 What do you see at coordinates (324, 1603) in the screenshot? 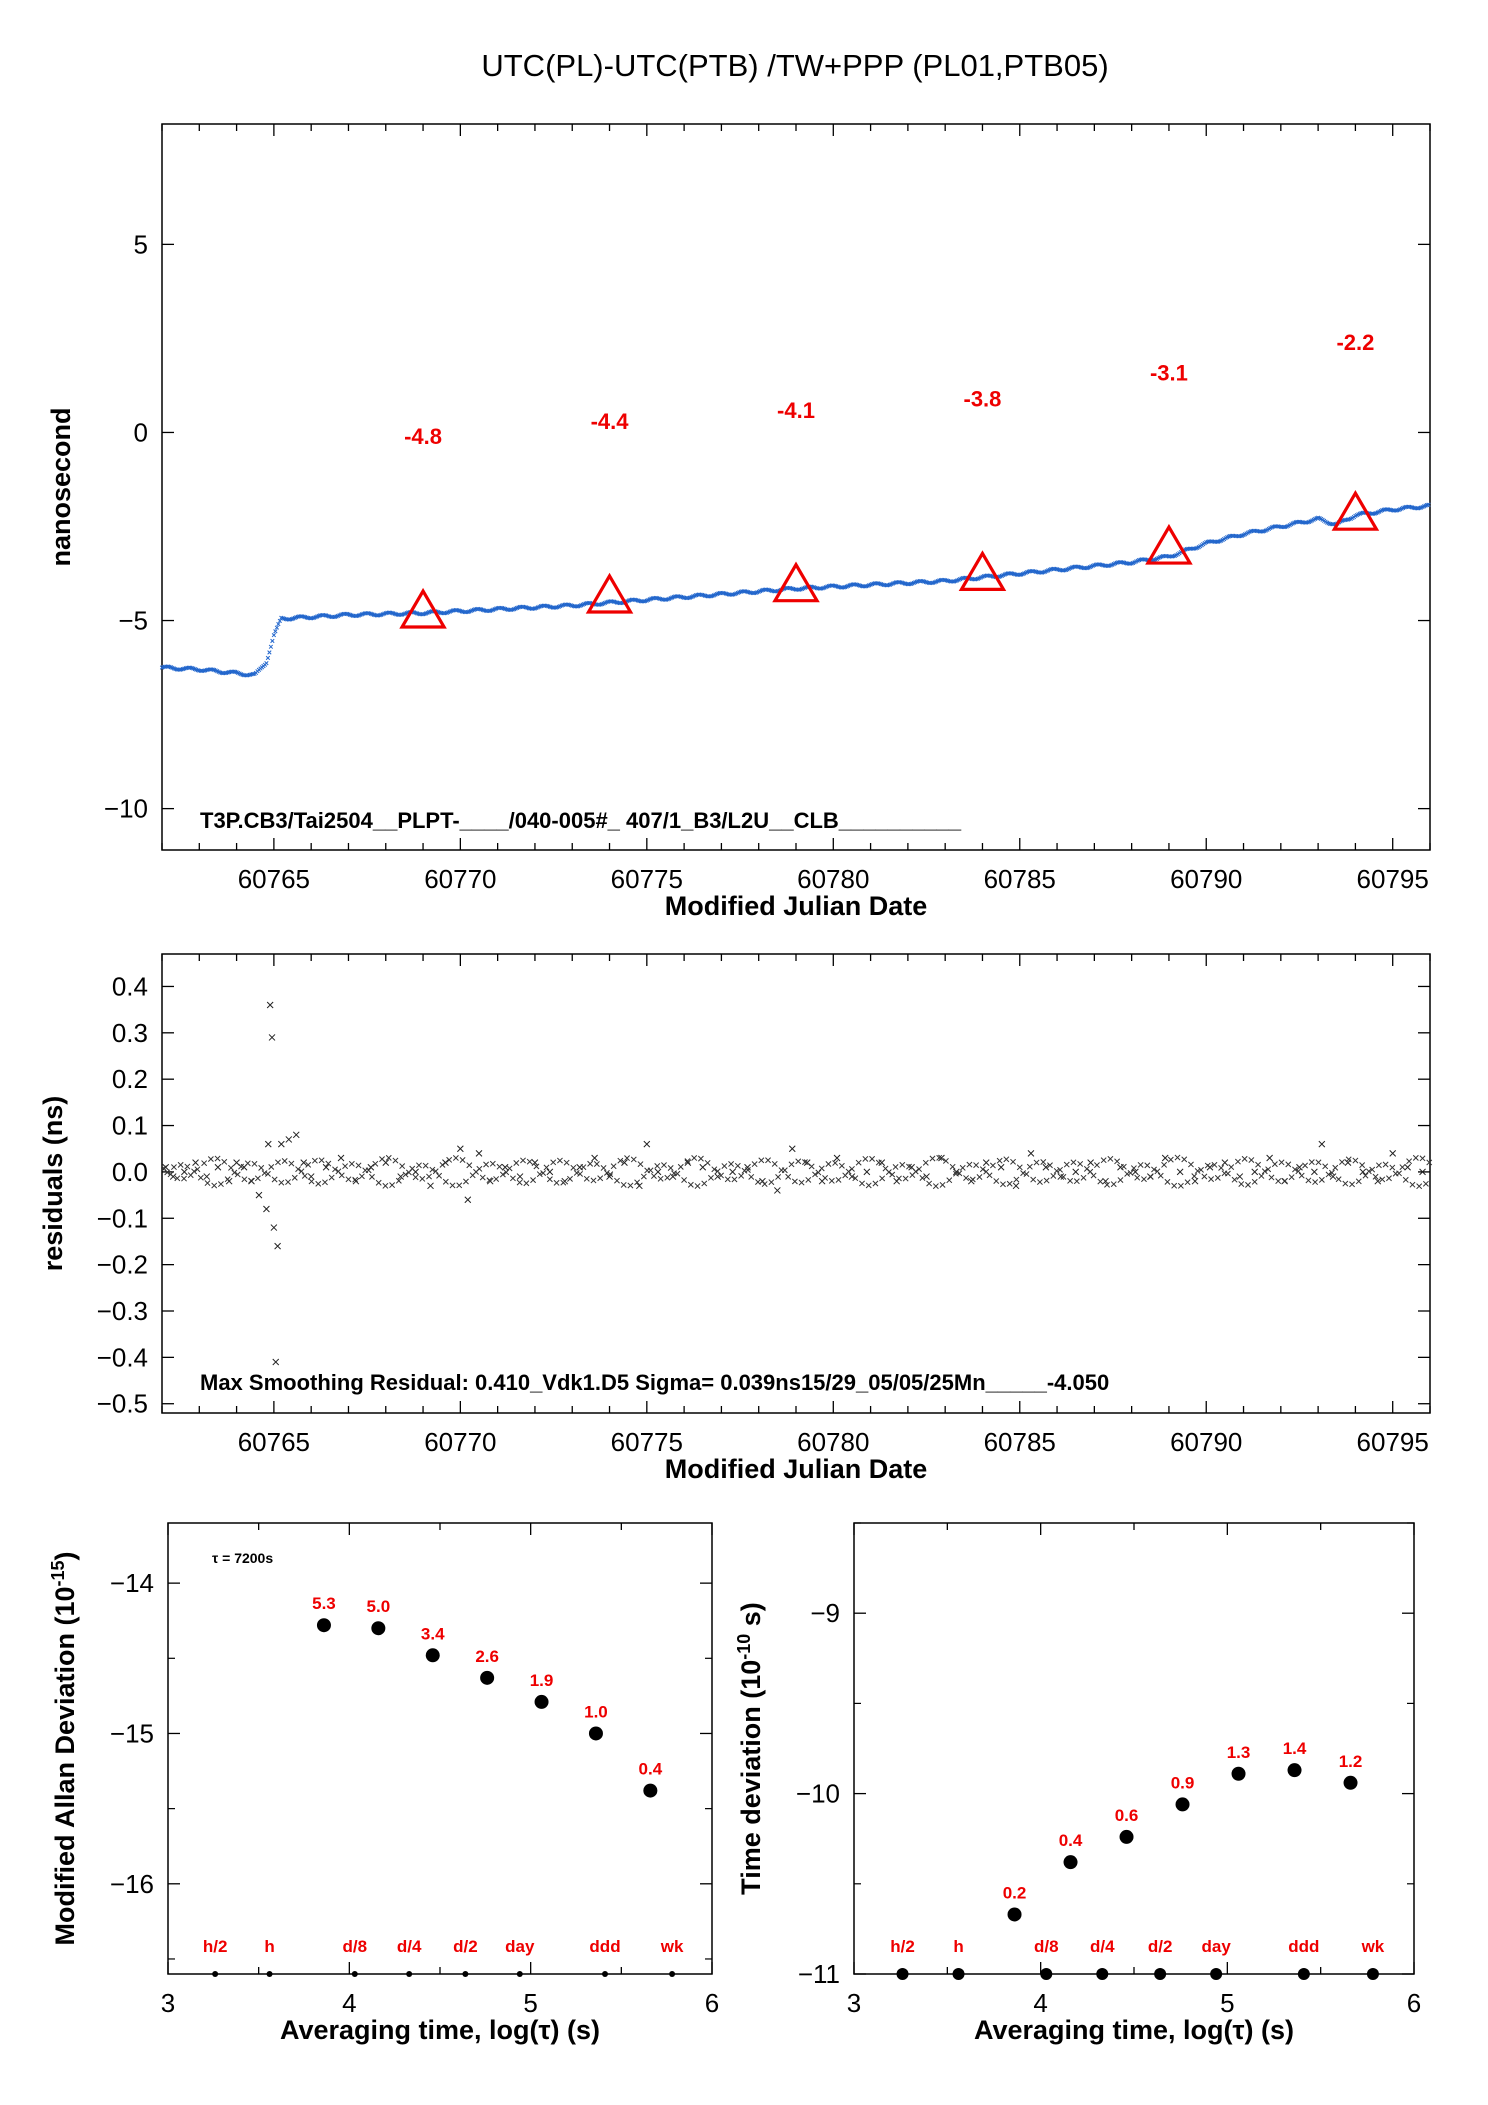
I see `point-label: 5.3` at bounding box center [324, 1603].